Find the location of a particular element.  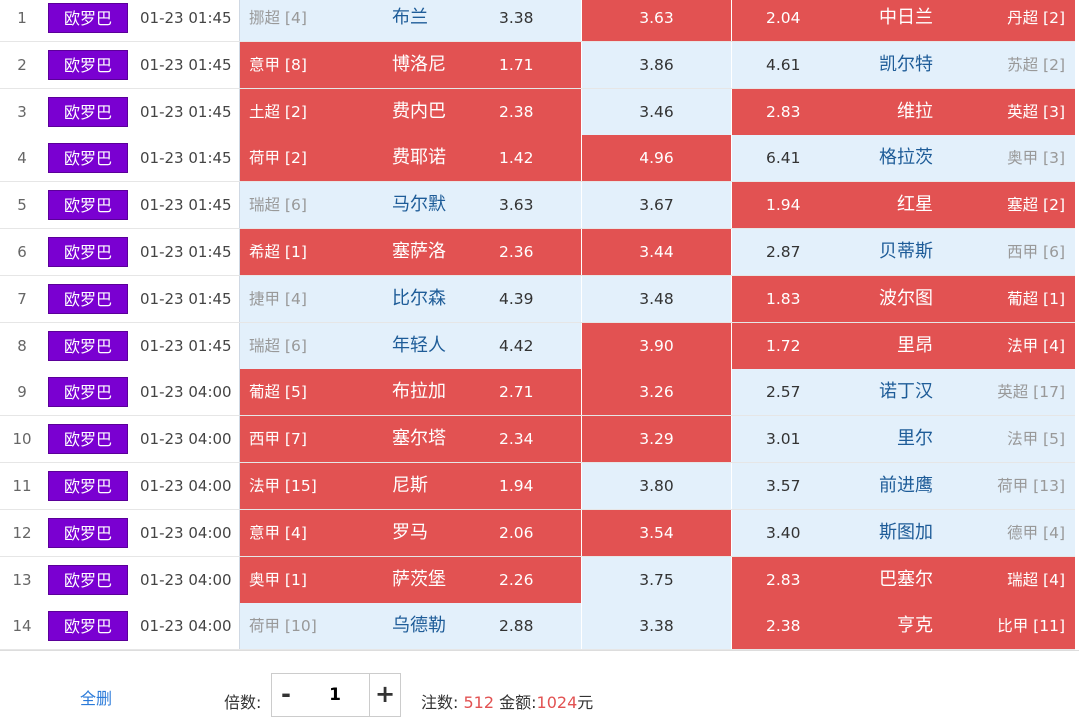

draw-option: 3.46 is located at coordinates (656, 111).